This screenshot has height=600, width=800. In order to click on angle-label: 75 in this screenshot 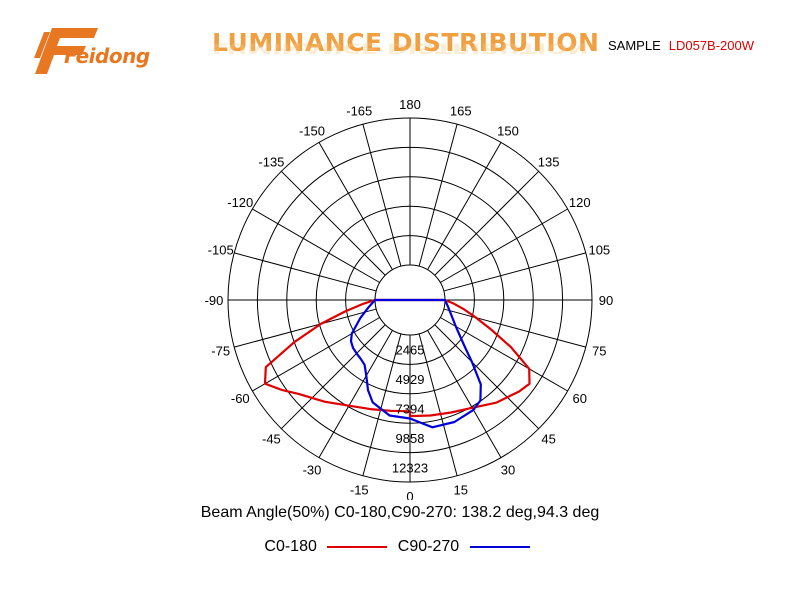, I will do `click(599, 351)`.